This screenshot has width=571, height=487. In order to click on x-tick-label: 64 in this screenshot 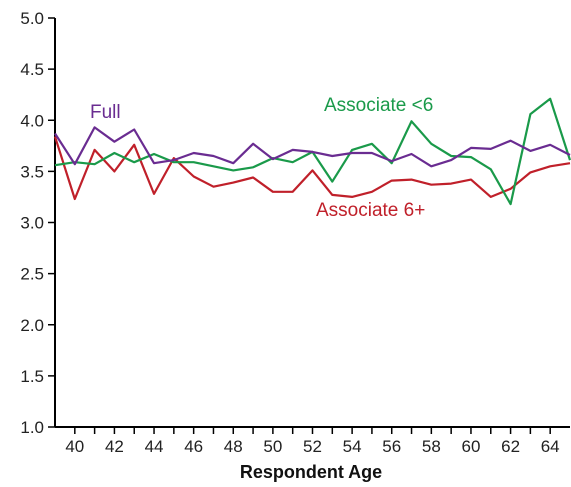, I will do `click(550, 446)`.